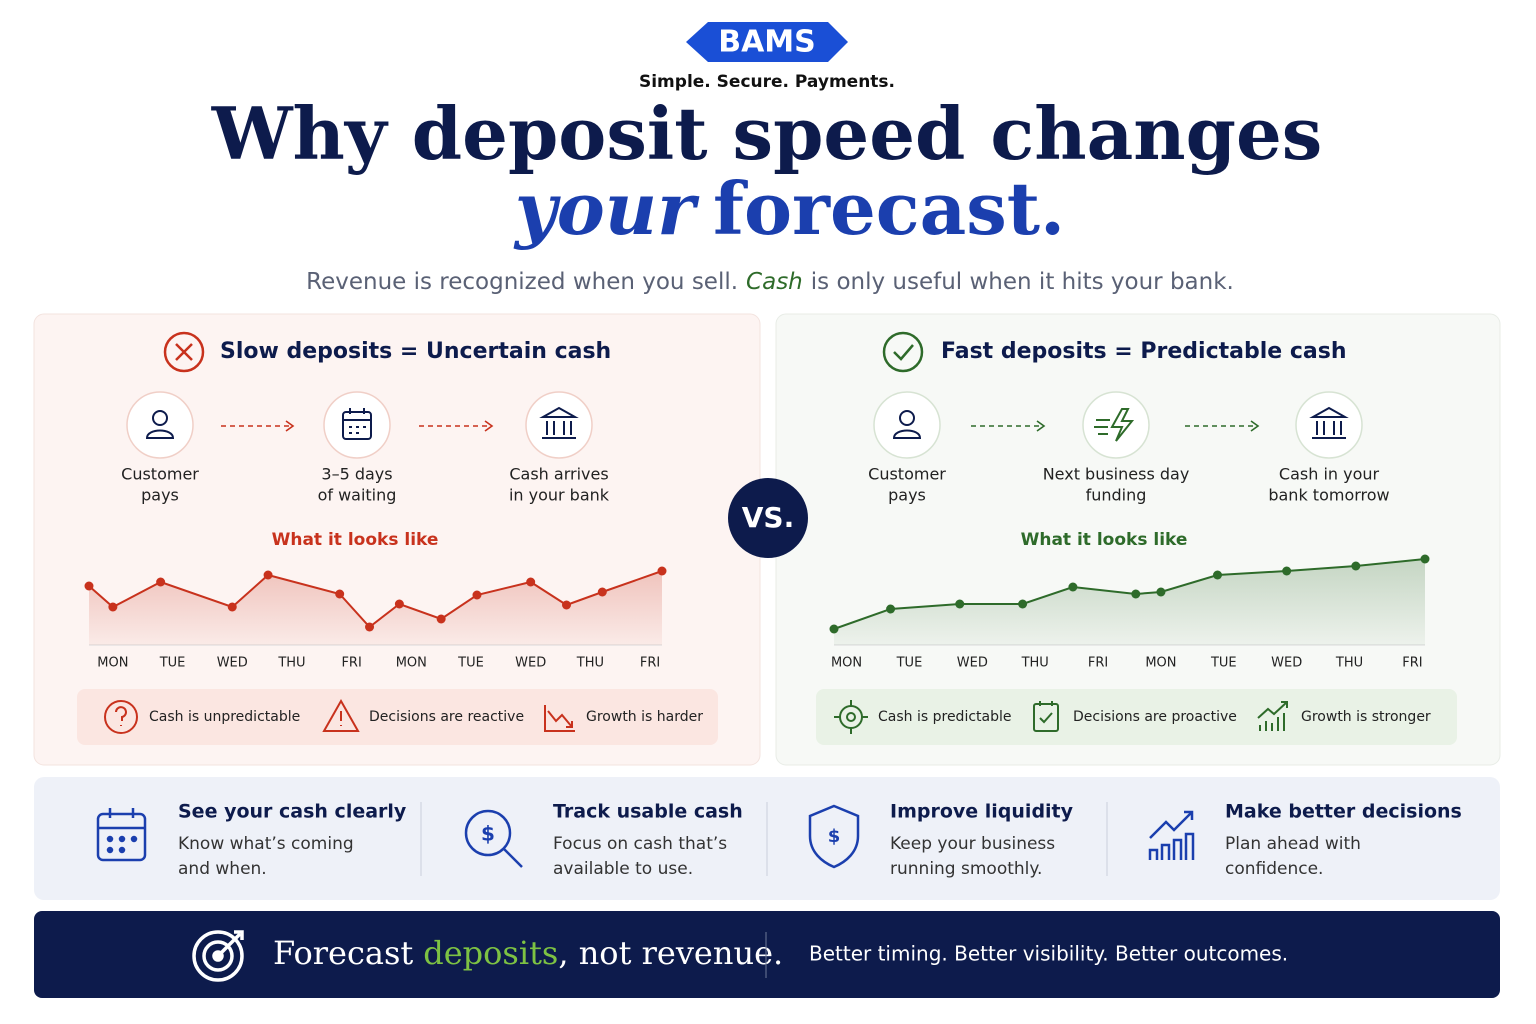  Describe the element at coordinates (160, 474) in the screenshot. I see `step-label: Customer` at that location.